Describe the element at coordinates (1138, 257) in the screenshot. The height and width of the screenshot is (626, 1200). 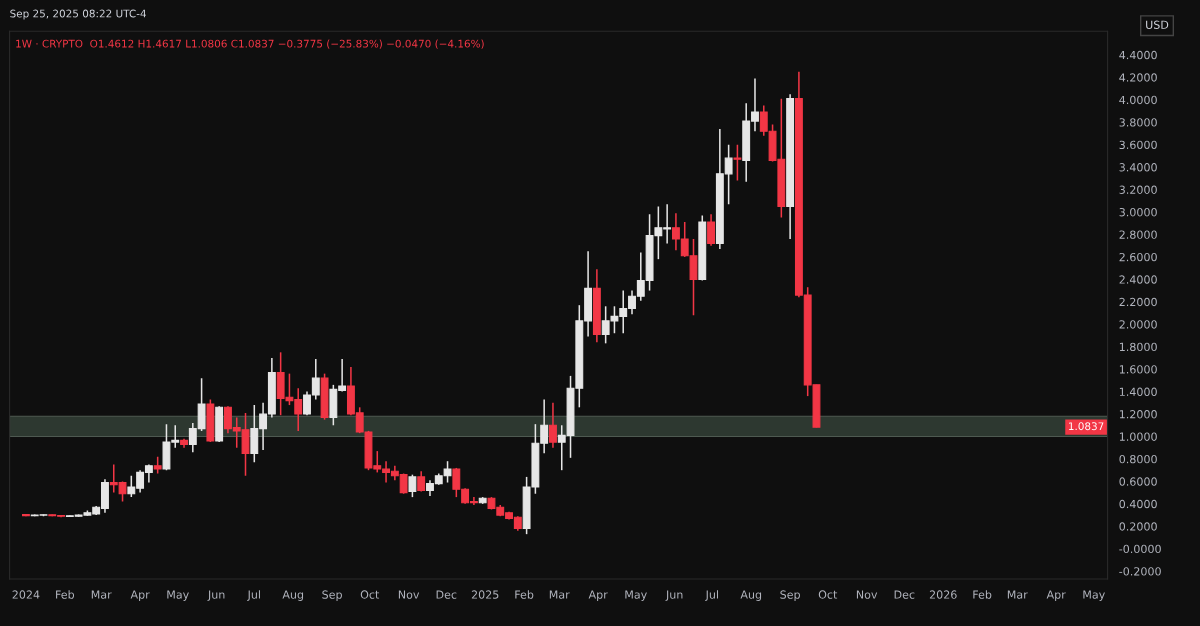
I see `y-tick-label: 2.6000` at that location.